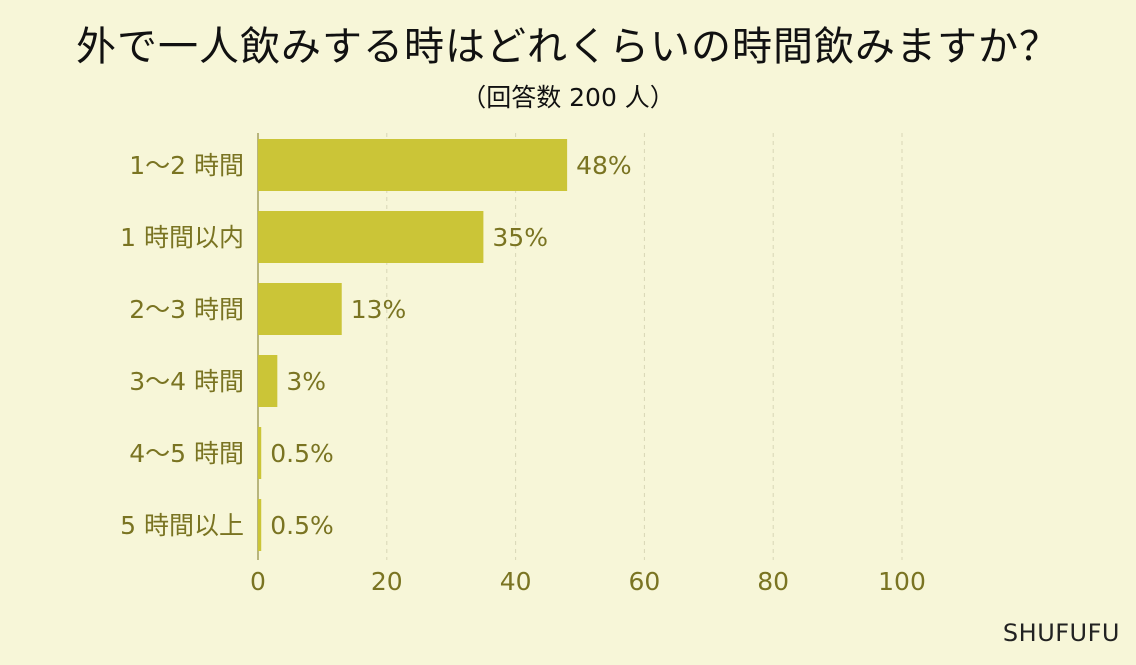 The width and height of the screenshot is (1136, 665). What do you see at coordinates (182, 345) in the screenshot?
I see `category-labels: 1～2 時間 1 時間以内 2～3 時間 3～4 時間 4～5 時間 5 時間以上` at bounding box center [182, 345].